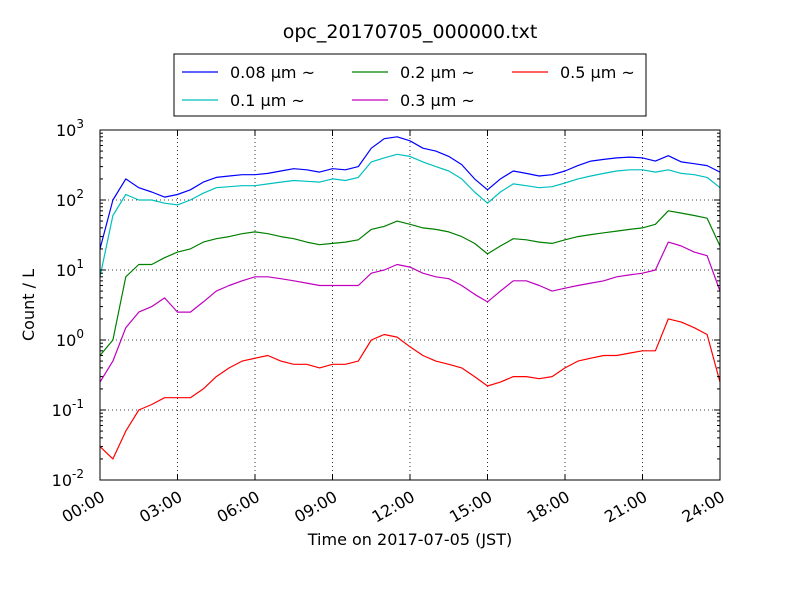  I want to click on x-axis-label: Time on 2017-07-05 (JST), so click(409, 539).